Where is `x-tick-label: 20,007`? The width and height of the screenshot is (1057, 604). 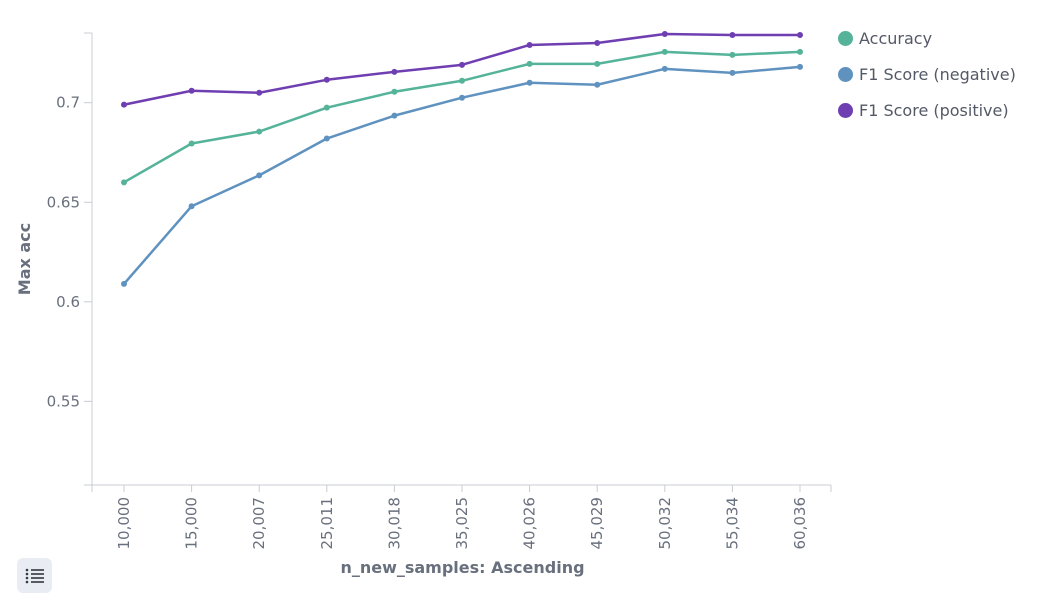 x-tick-label: 20,007 is located at coordinates (259, 523).